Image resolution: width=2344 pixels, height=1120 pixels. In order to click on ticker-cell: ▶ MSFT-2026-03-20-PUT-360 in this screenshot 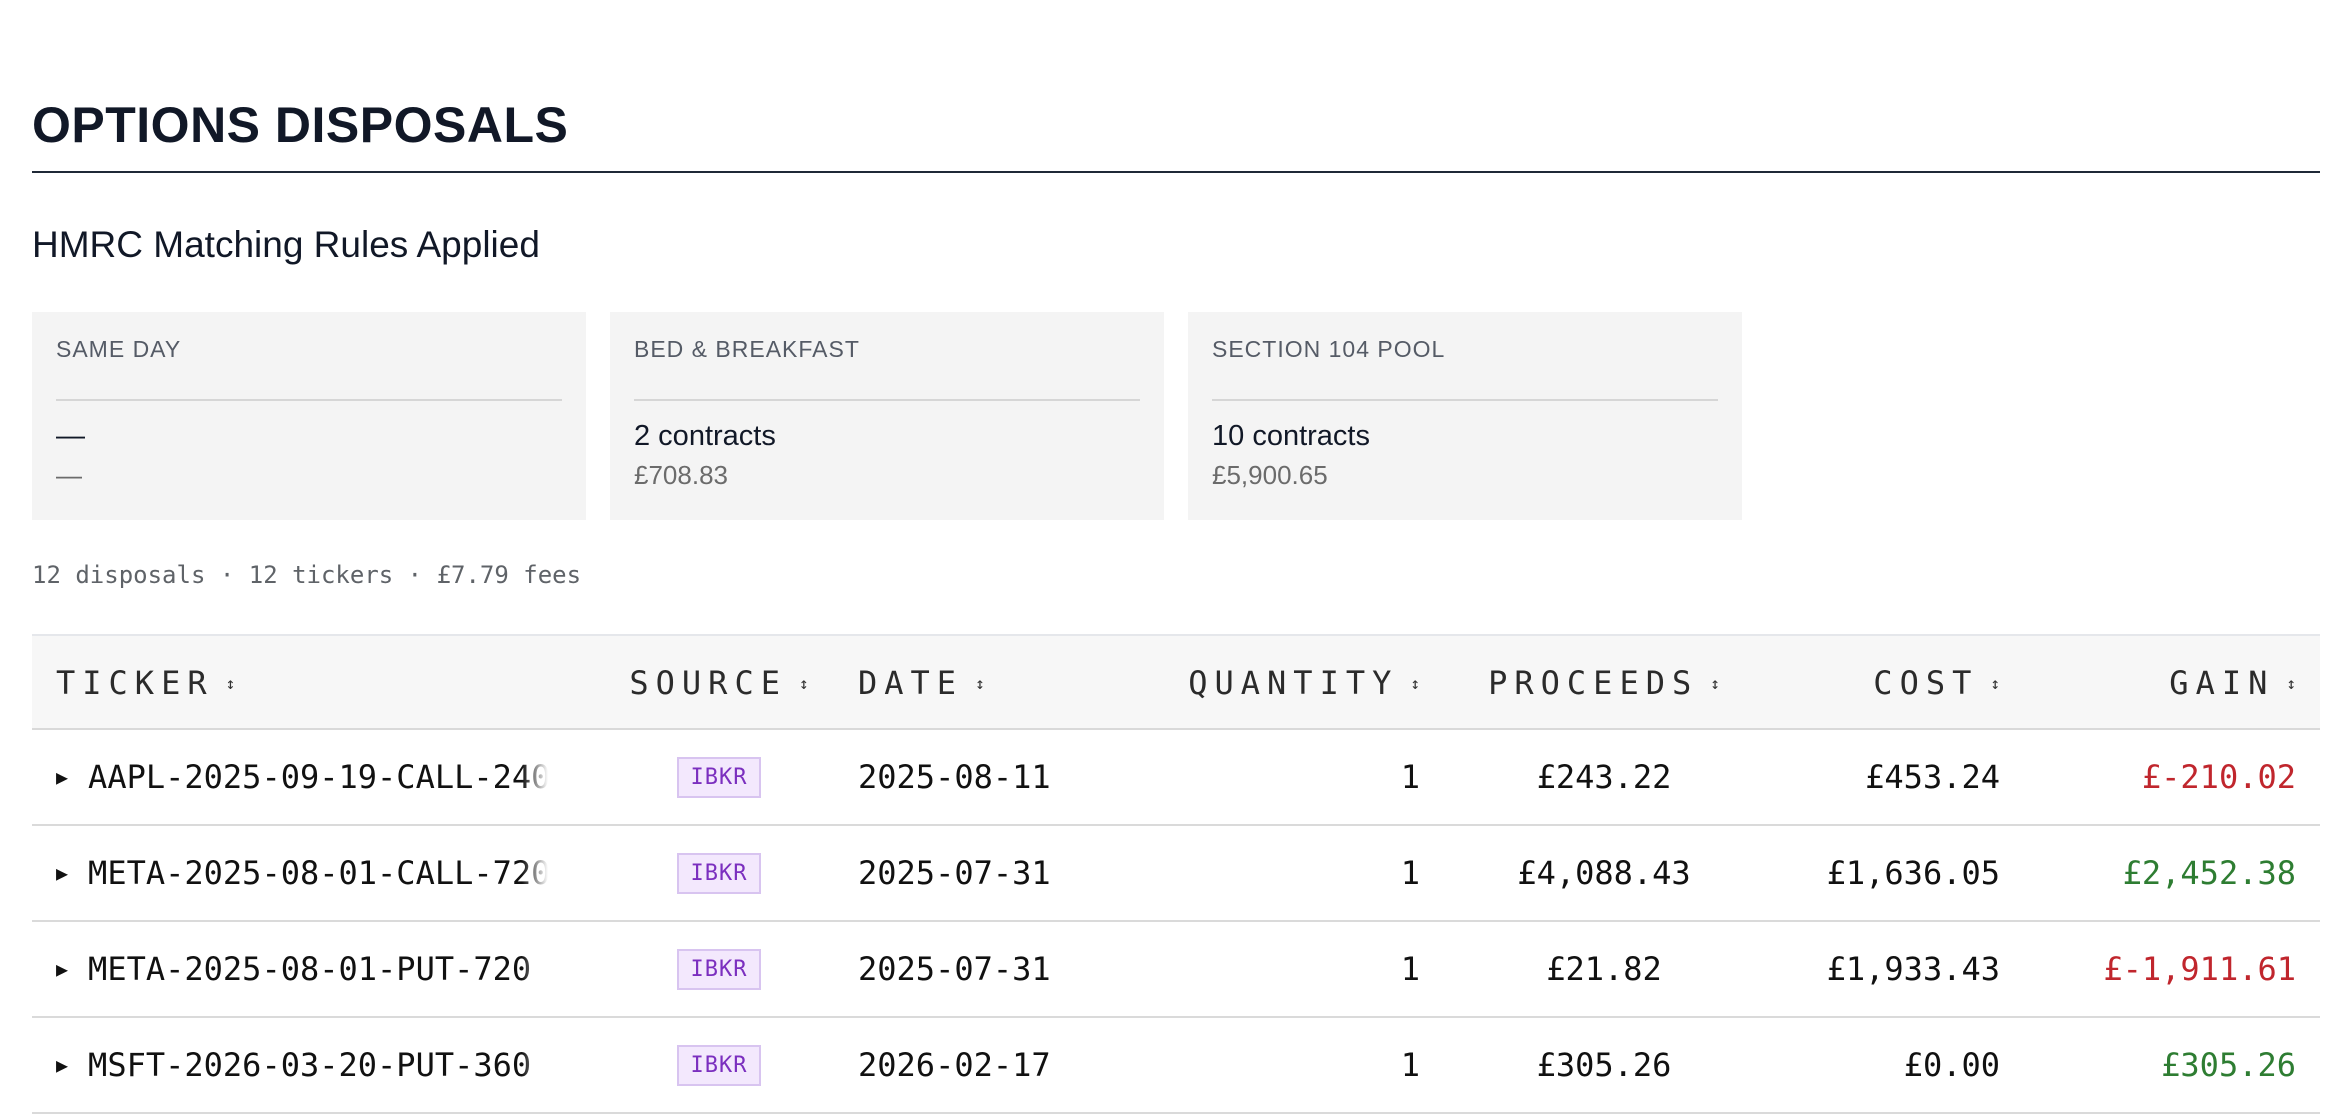, I will do `click(302, 1065)`.